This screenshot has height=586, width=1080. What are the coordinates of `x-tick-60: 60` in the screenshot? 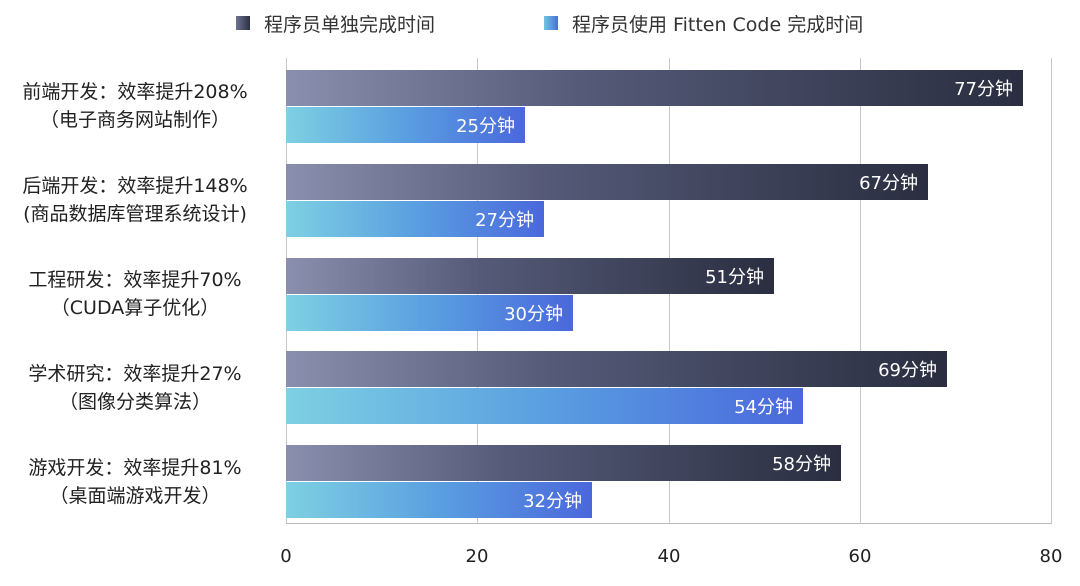 It's located at (860, 556).